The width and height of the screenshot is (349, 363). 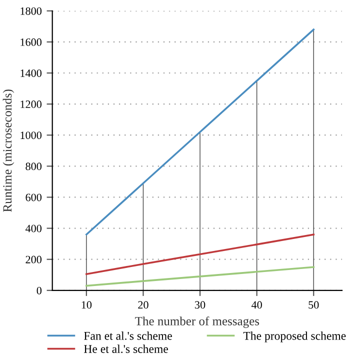 What do you see at coordinates (31, 11) in the screenshot?
I see `y-tick-label: 1800` at bounding box center [31, 11].